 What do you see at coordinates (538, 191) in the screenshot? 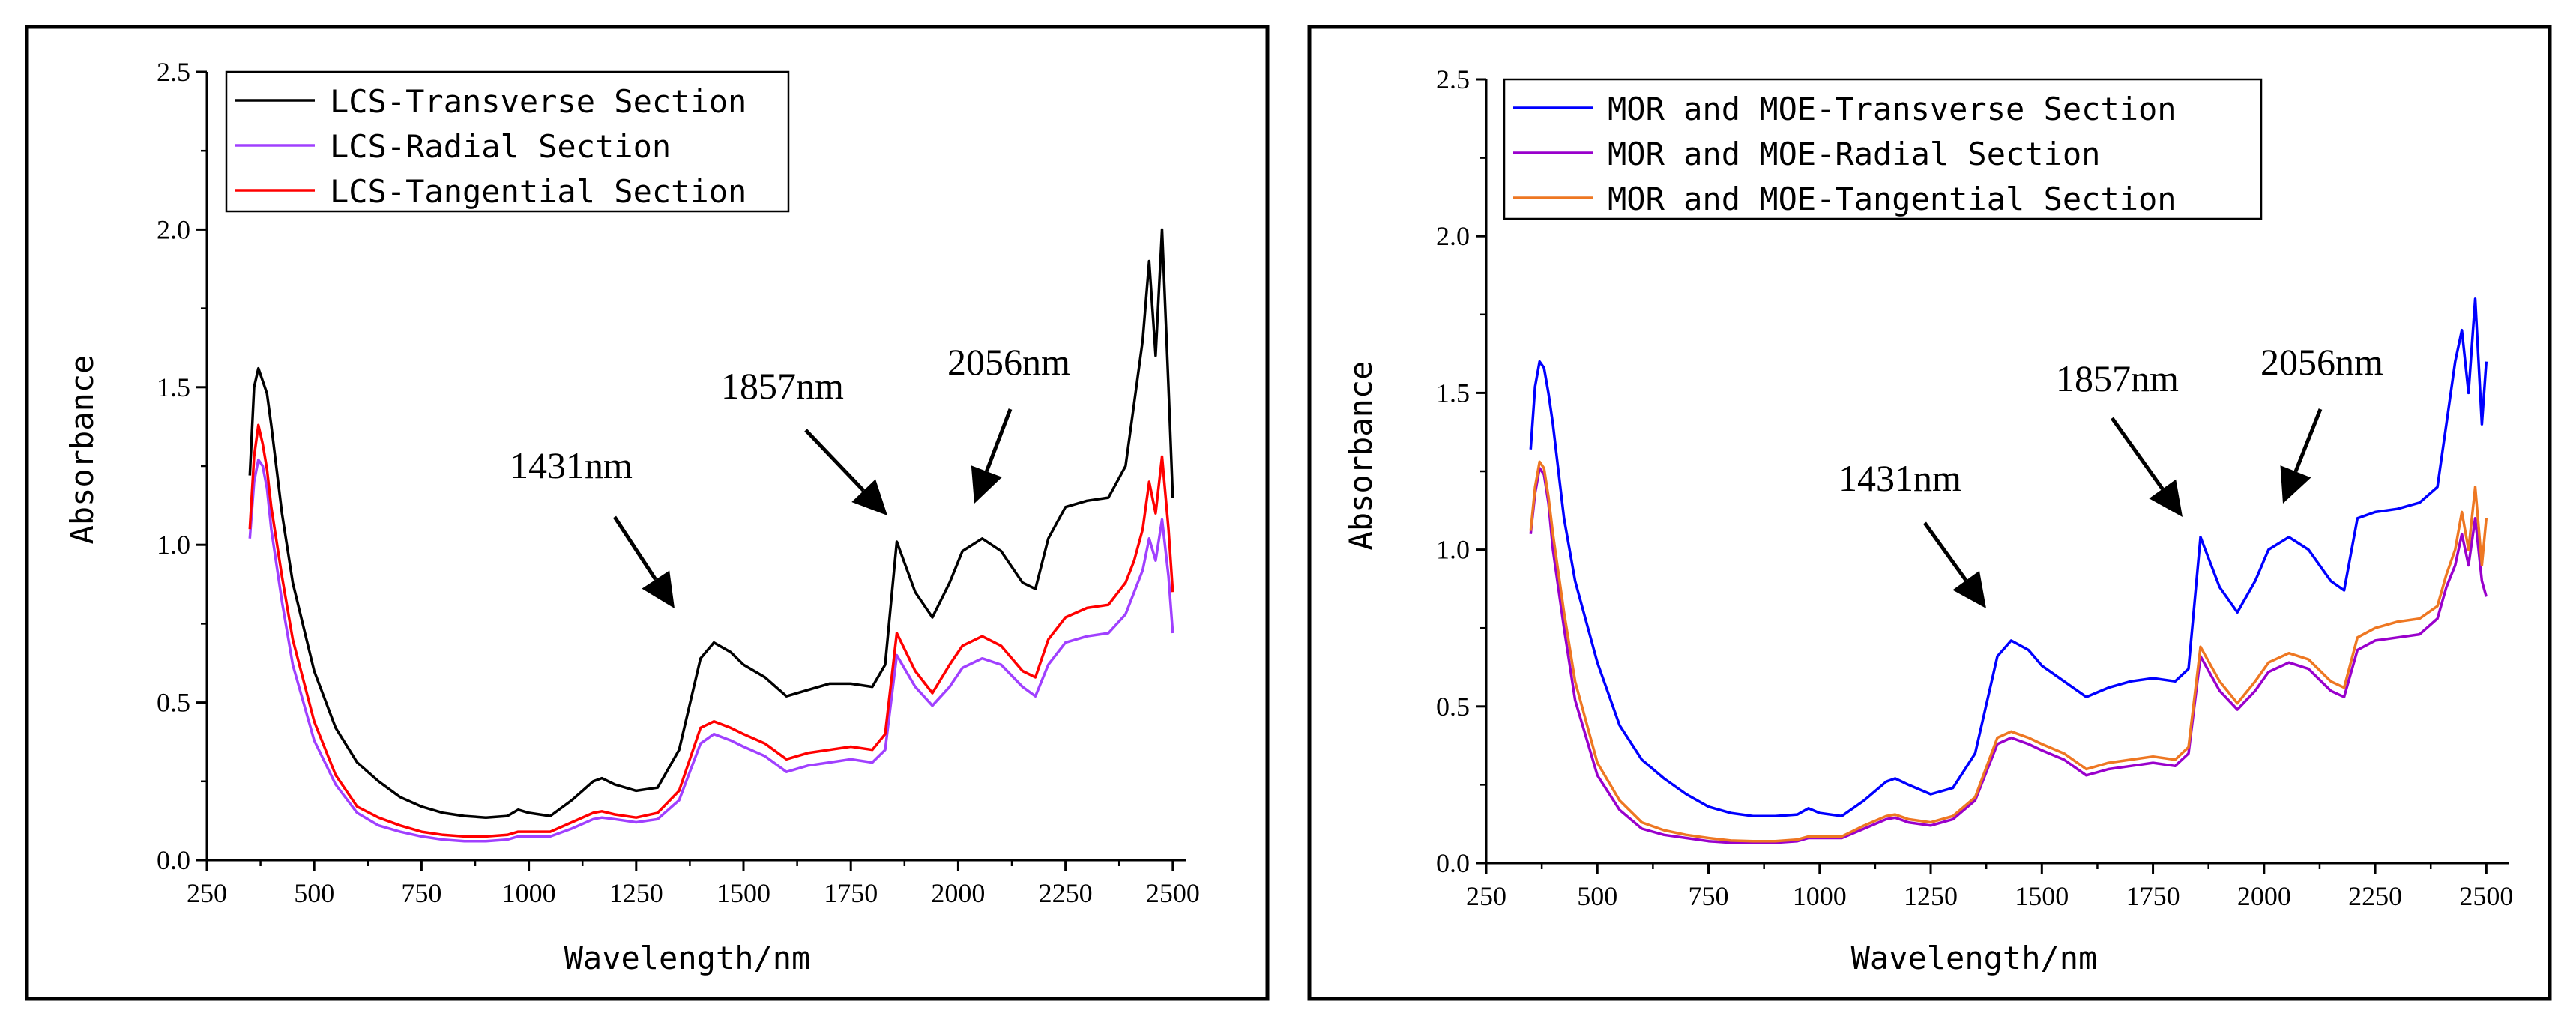
I see `legend-label-lcs-tangential: LCS-Tangential Section` at bounding box center [538, 191].